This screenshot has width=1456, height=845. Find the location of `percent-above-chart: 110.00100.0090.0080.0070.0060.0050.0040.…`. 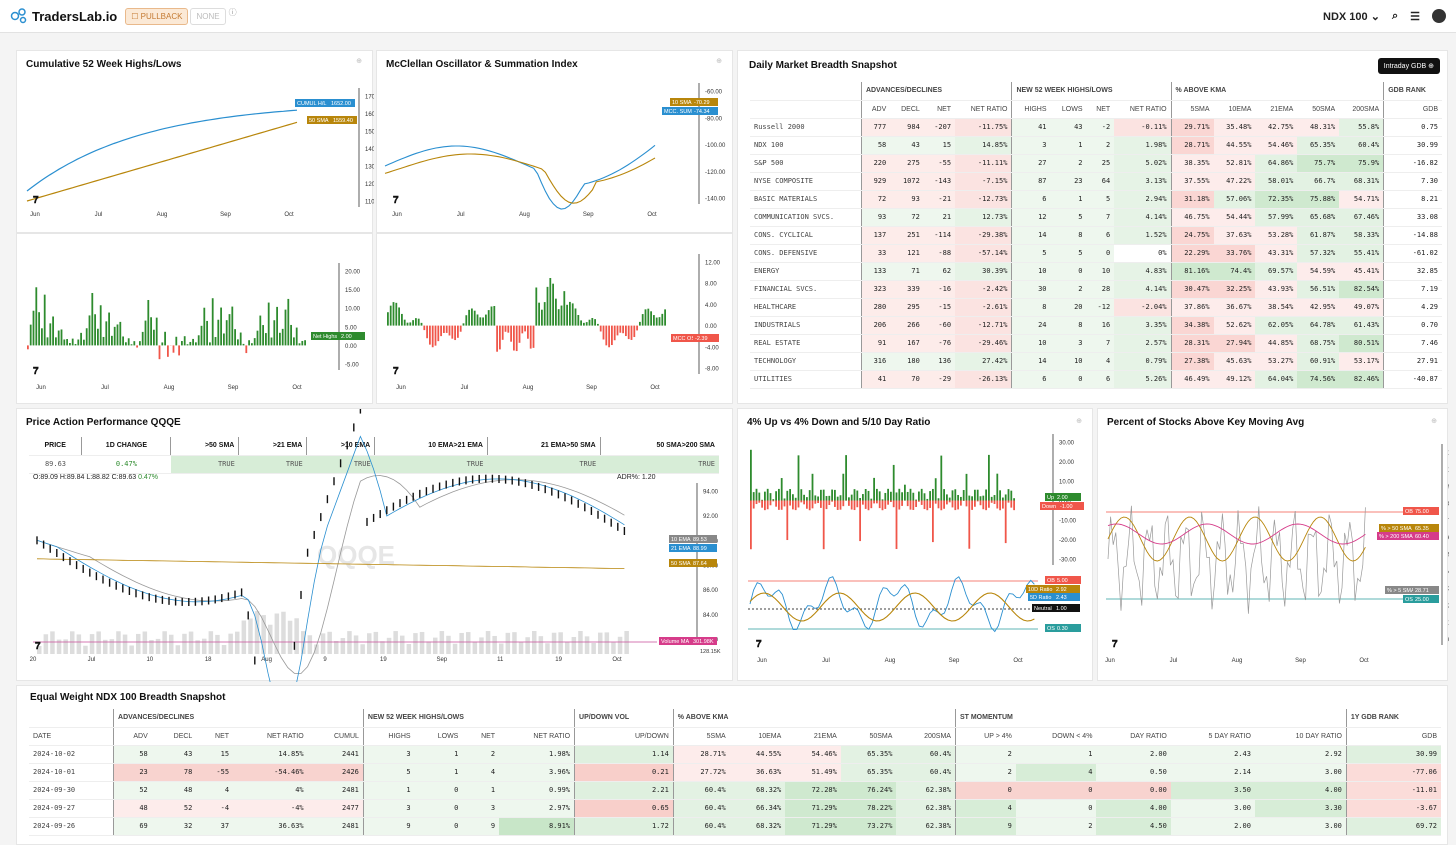

percent-above-chart: 110.00100.0090.0080.0070.0060.0050.0040.… is located at coordinates (1273, 545).